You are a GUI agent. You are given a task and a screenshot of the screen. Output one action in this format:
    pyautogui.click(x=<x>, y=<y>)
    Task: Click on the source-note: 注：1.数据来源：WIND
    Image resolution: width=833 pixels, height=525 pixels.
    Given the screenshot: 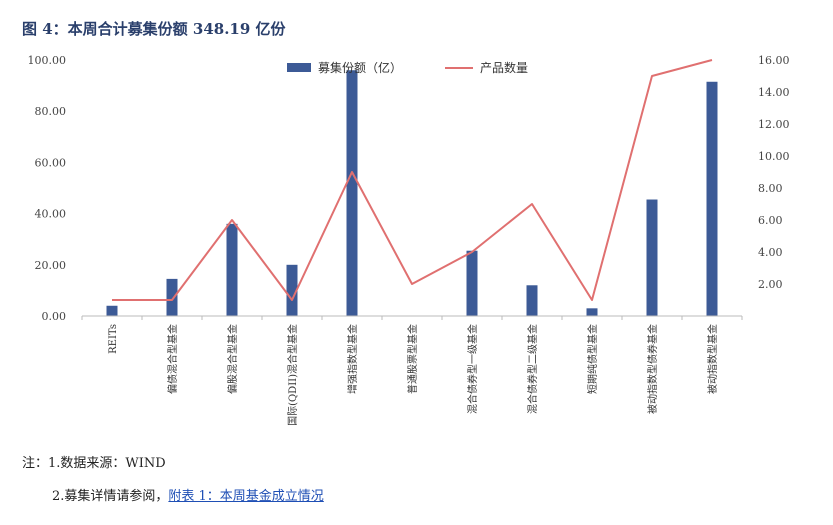 What is the action you would take?
    pyautogui.click(x=94, y=463)
    